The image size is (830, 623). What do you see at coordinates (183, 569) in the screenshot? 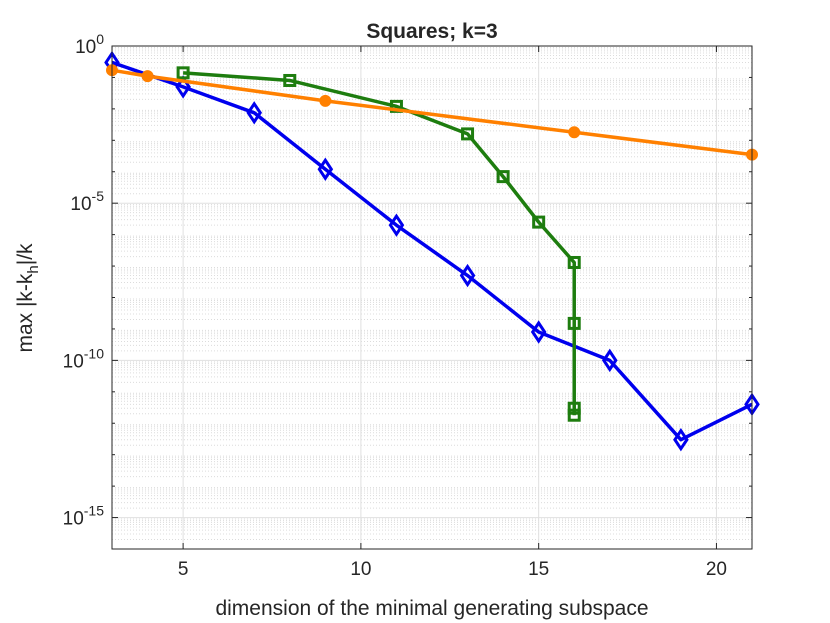
I see `x-tick-label: 5` at bounding box center [183, 569].